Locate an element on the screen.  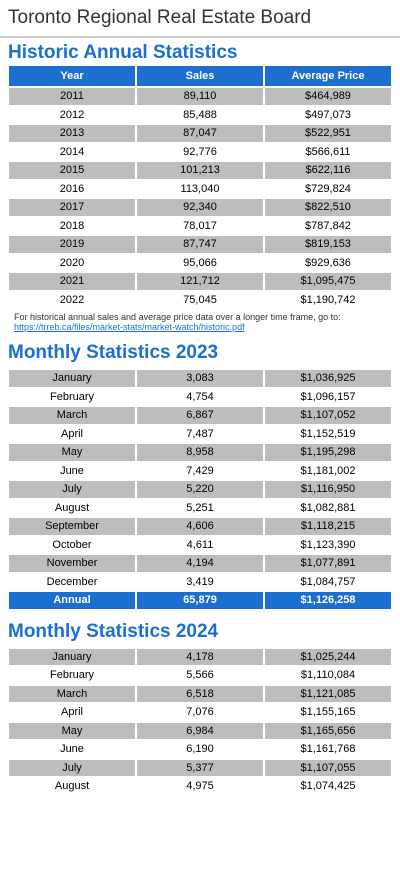
table-cell: 89,110 is located at coordinates (200, 96).